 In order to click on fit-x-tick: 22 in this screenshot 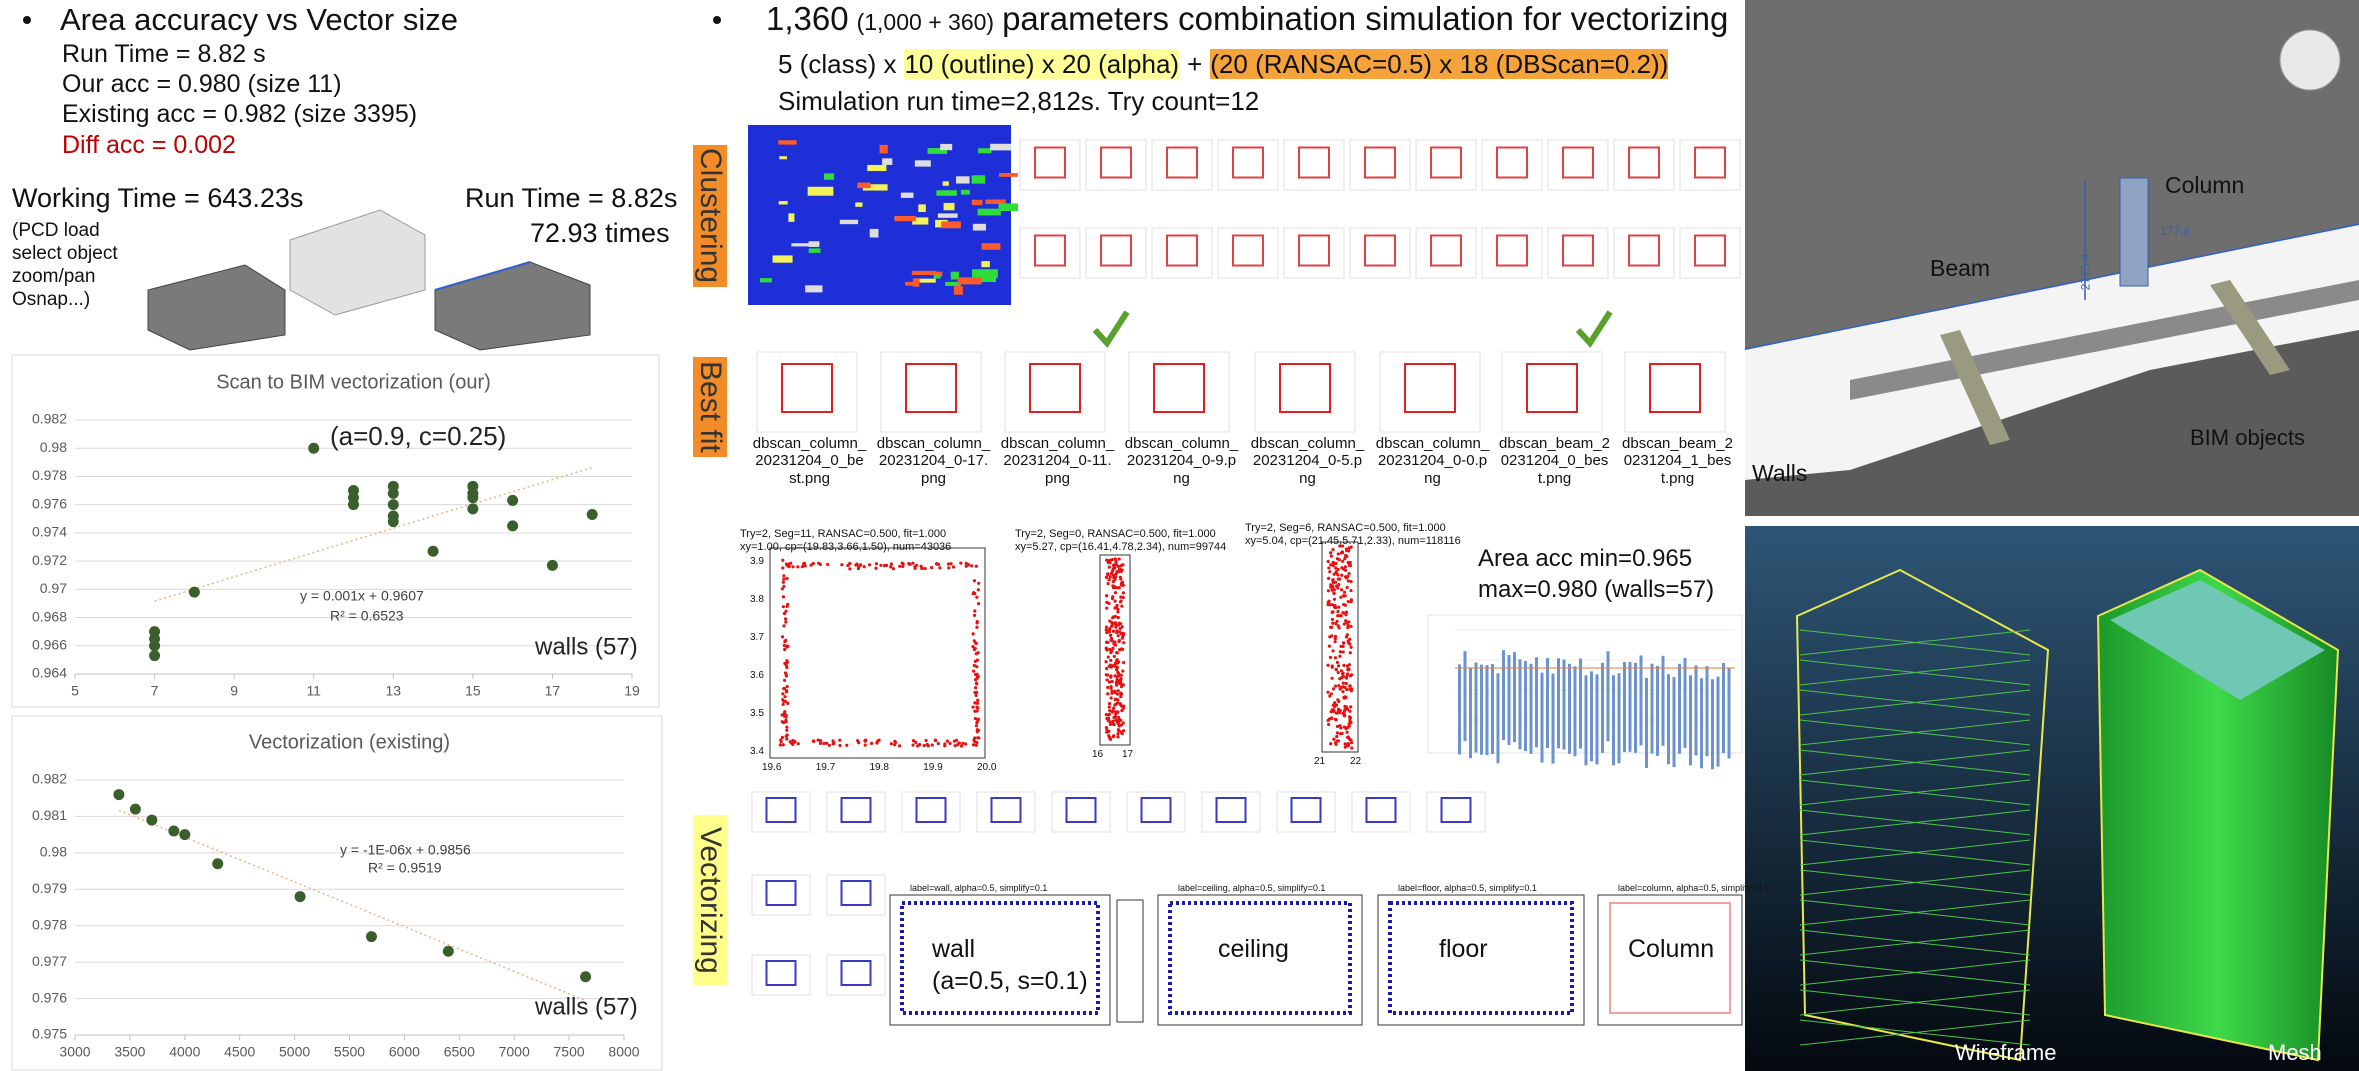, I will do `click(1356, 761)`.